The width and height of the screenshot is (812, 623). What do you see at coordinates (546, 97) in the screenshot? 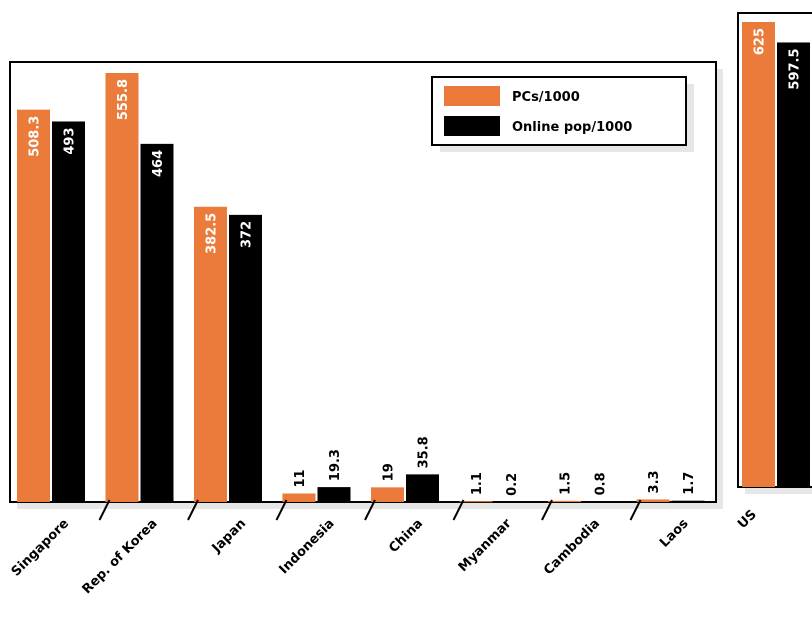
I see `legend-label-pcs: PCs/1000` at bounding box center [546, 97].